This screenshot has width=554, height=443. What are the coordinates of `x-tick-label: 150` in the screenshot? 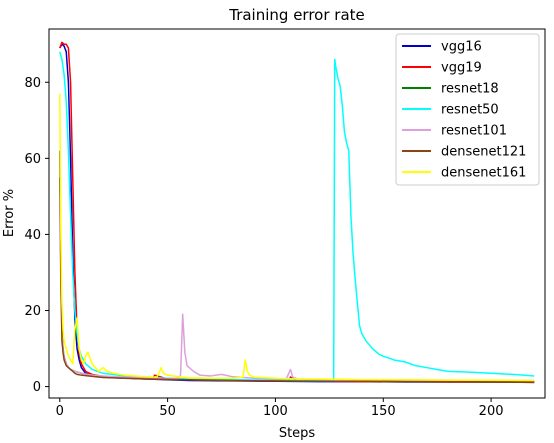 It's located at (383, 411).